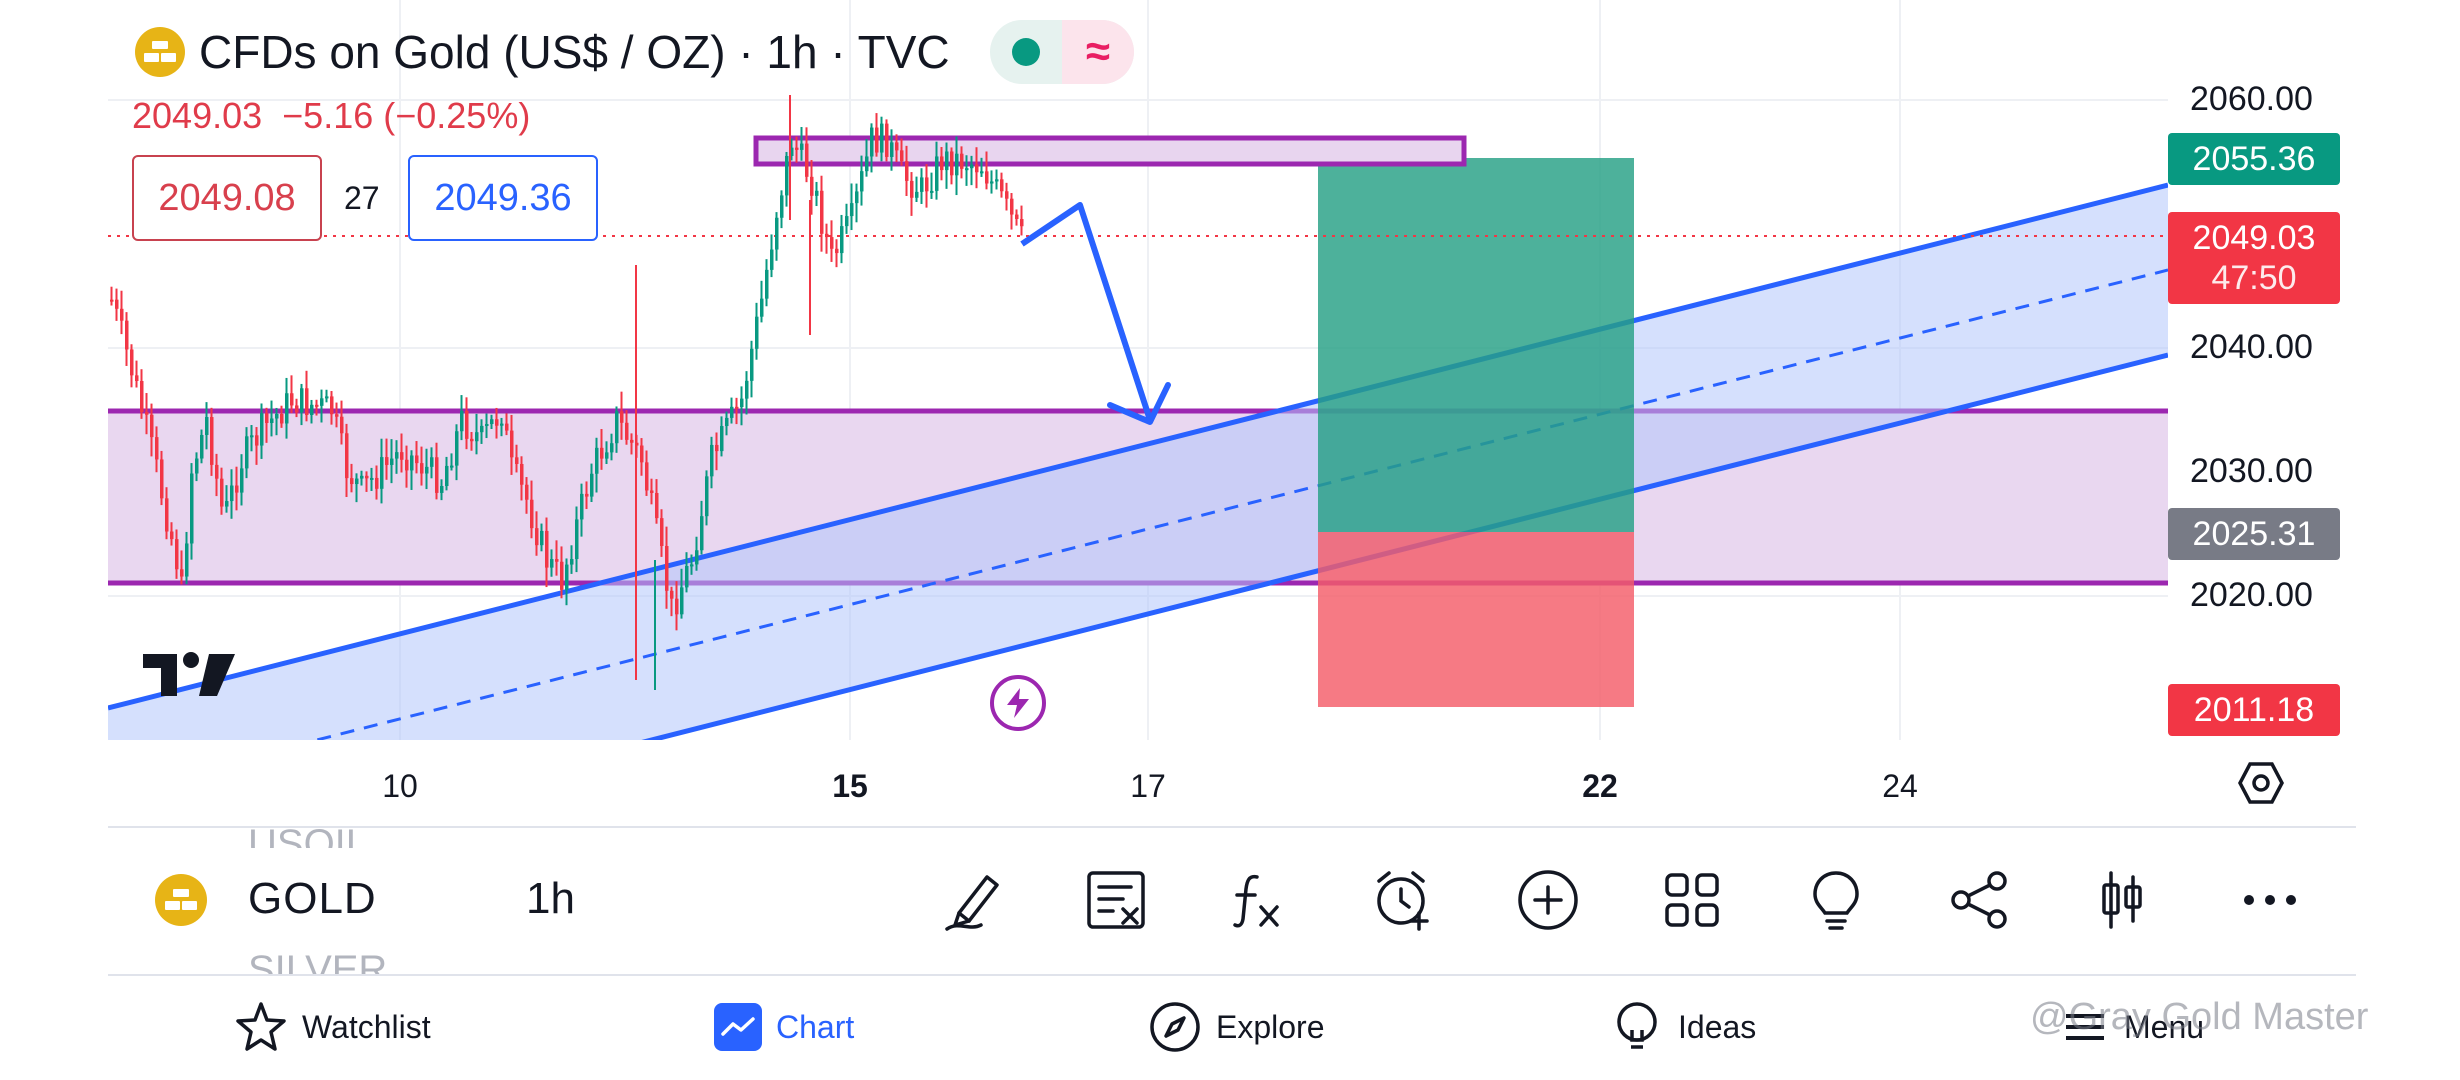 This screenshot has height=1080, width=2460. Describe the element at coordinates (784, 1027) in the screenshot. I see `nav-chart: Chart` at that location.